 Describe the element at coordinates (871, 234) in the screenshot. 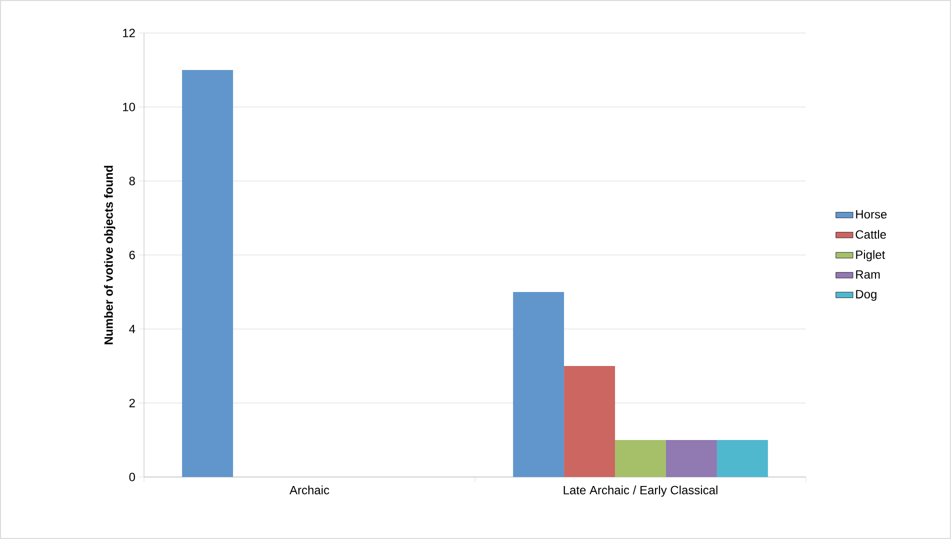

I see `legend-label: Cattle` at that location.